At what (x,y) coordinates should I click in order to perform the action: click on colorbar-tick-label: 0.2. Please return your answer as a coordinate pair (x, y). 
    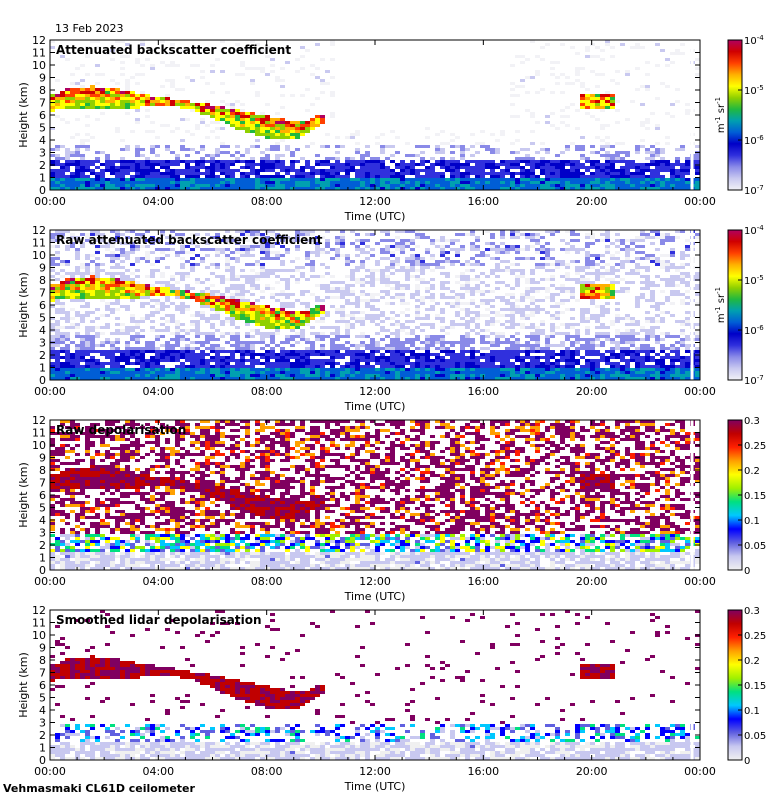
    Looking at the image, I should click on (752, 471).